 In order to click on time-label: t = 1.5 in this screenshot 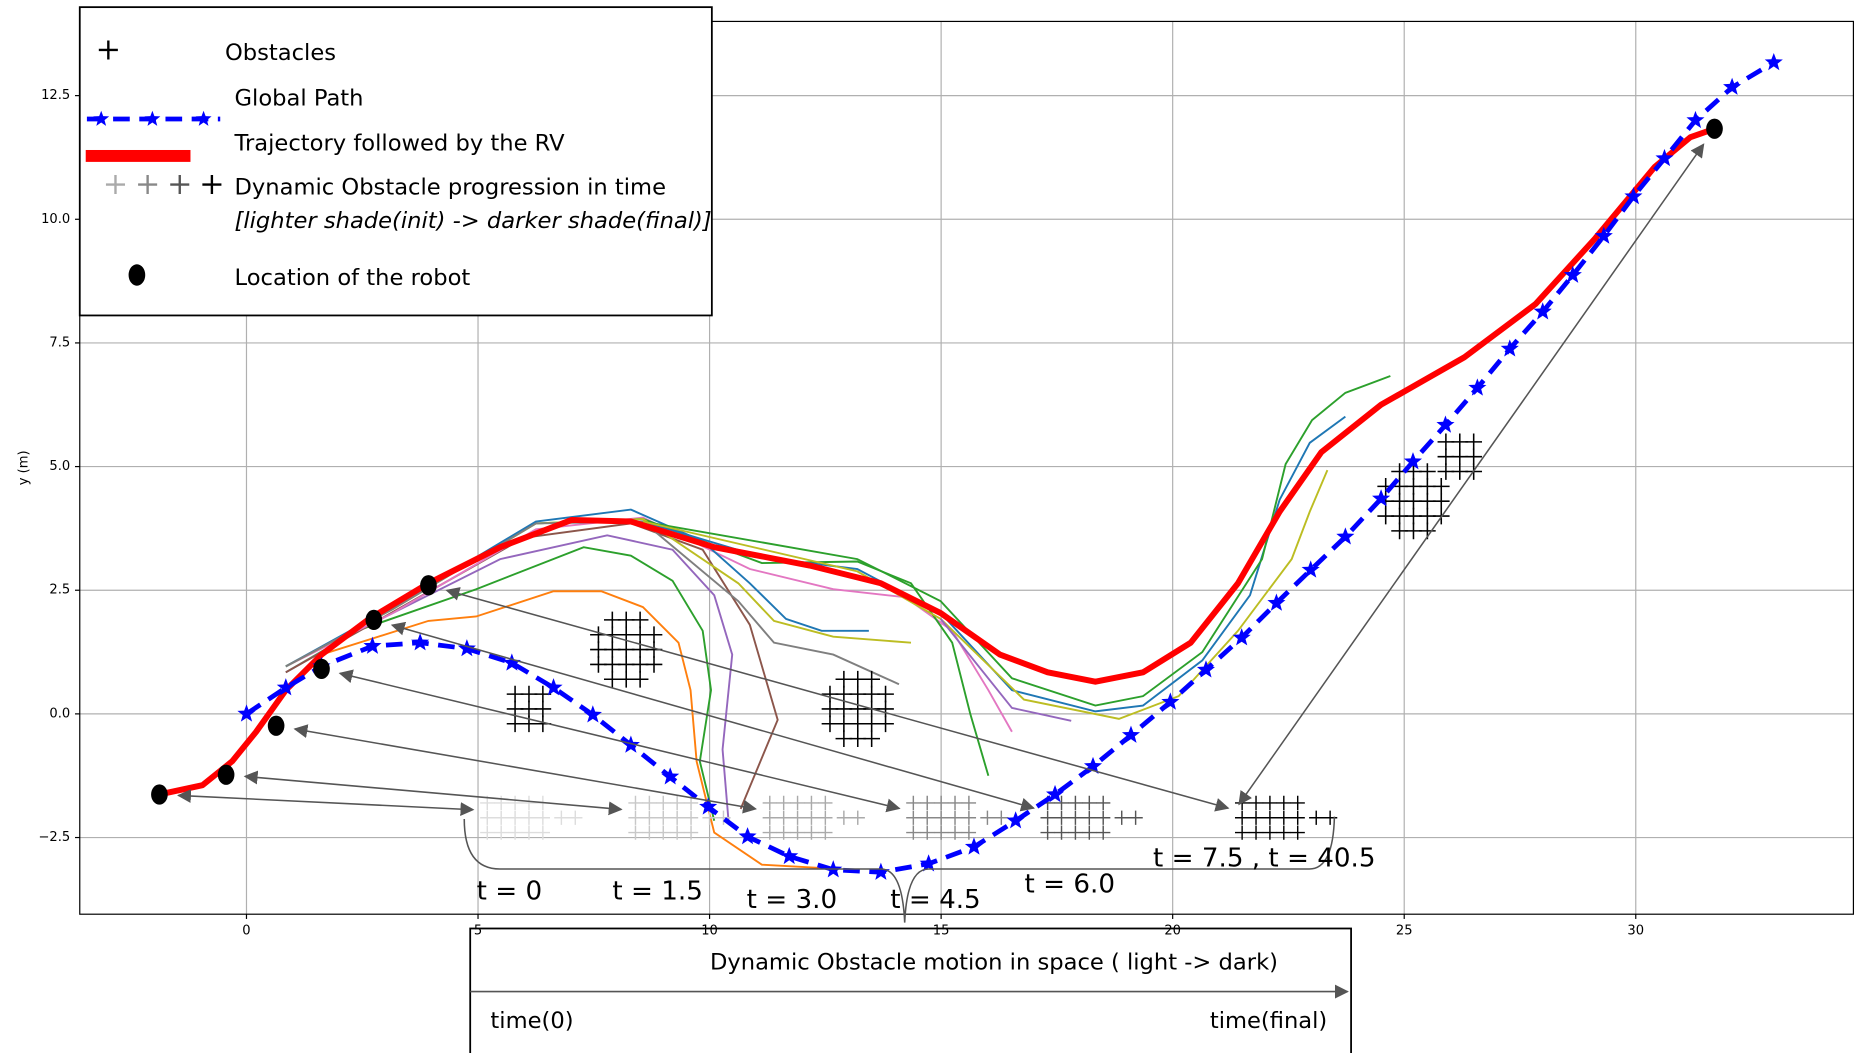, I will do `click(657, 892)`.